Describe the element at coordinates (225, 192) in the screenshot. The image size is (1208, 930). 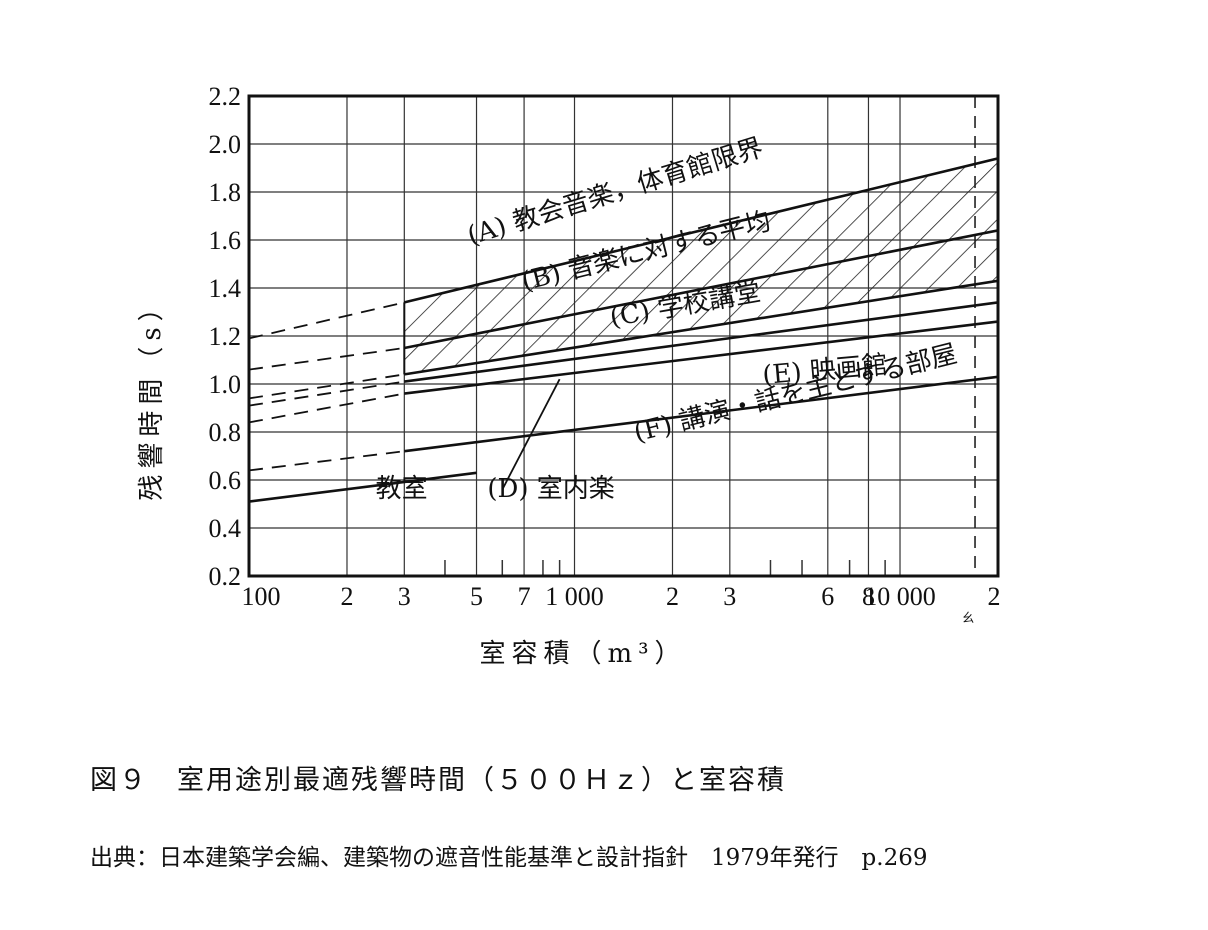
I see `y-tick-label: 1.8` at that location.